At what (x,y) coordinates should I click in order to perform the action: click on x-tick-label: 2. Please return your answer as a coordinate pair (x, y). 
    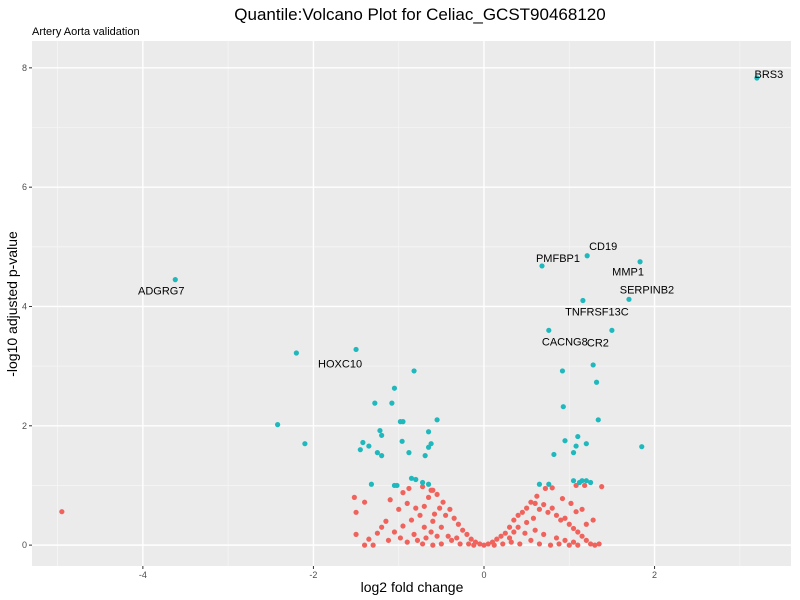
    Looking at the image, I should click on (654, 575).